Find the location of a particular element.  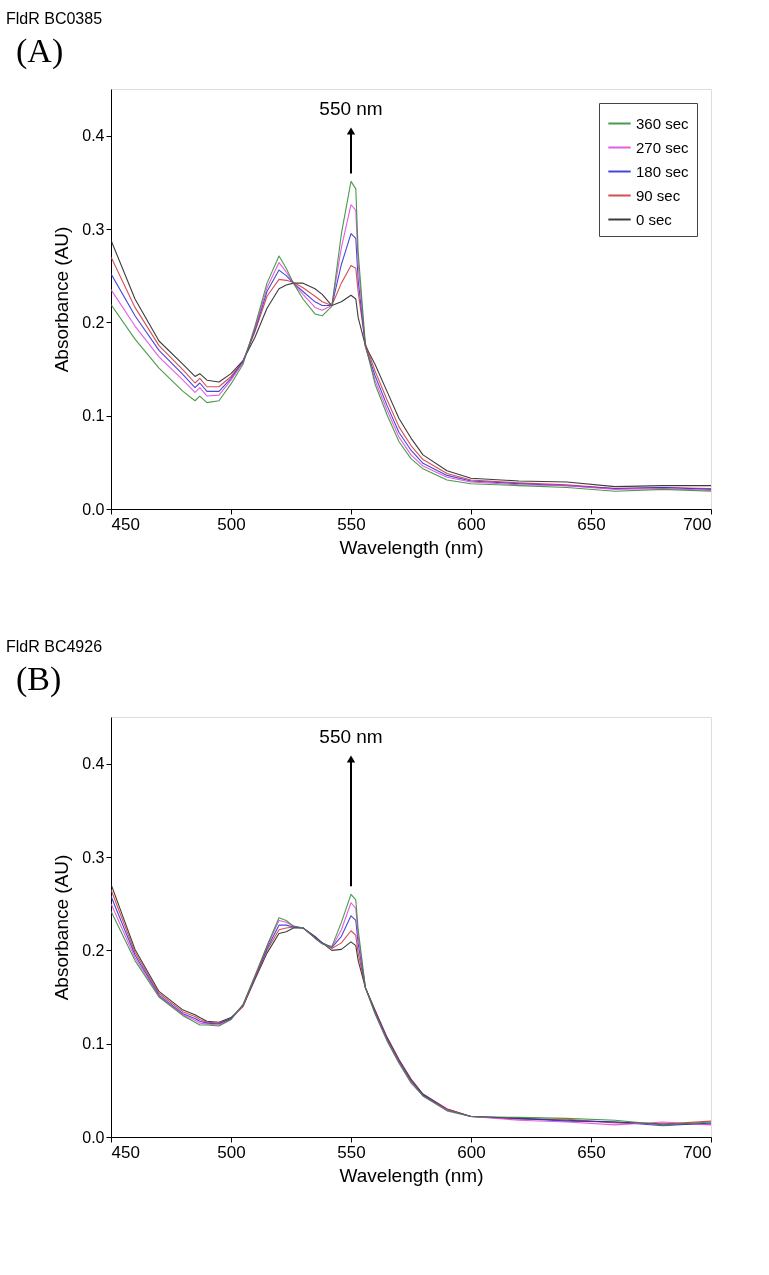

legend-label: 360 sec is located at coordinates (663, 123).